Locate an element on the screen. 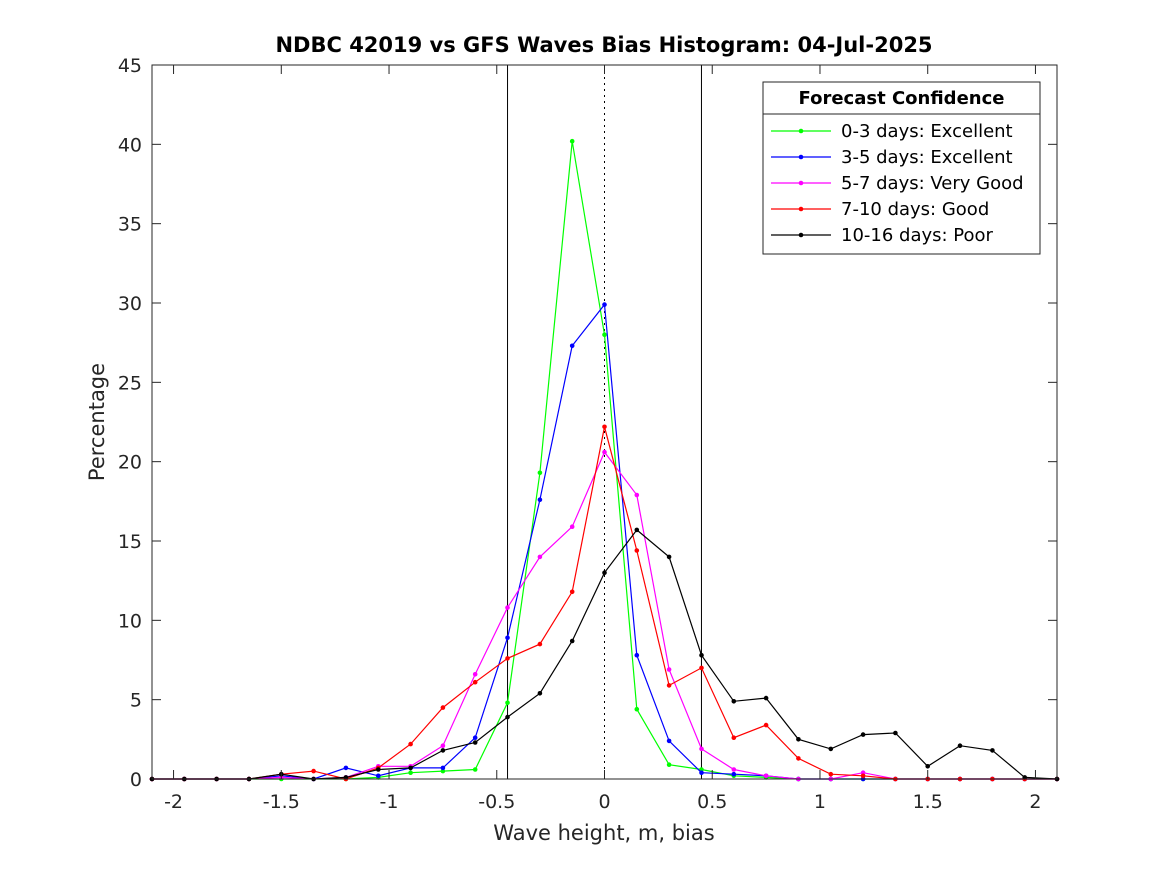 Image resolution: width=1167 pixels, height=875 pixels. y-tick-label: 15 is located at coordinates (130, 542).